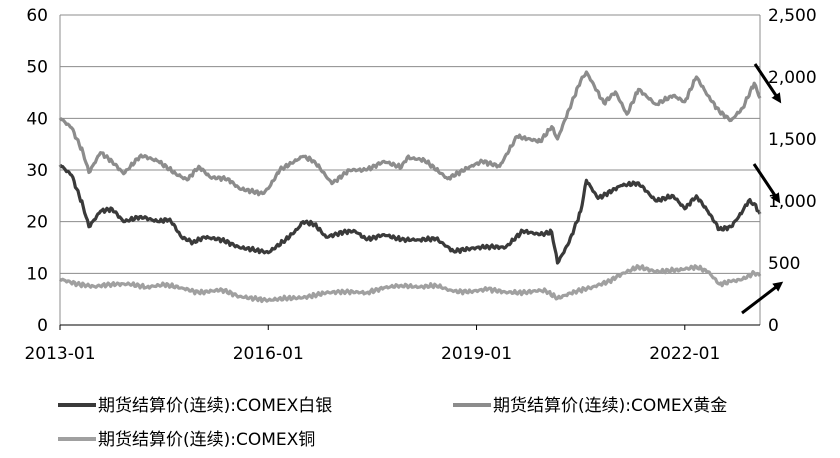 This screenshot has width=840, height=458. I want to click on y-left-tick-label: 10, so click(37, 274).